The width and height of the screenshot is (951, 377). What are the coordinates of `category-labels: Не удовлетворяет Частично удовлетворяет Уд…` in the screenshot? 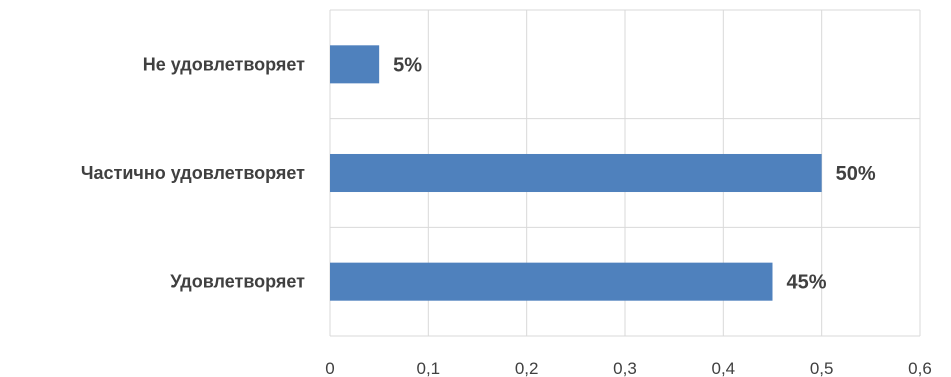 It's located at (193, 172).